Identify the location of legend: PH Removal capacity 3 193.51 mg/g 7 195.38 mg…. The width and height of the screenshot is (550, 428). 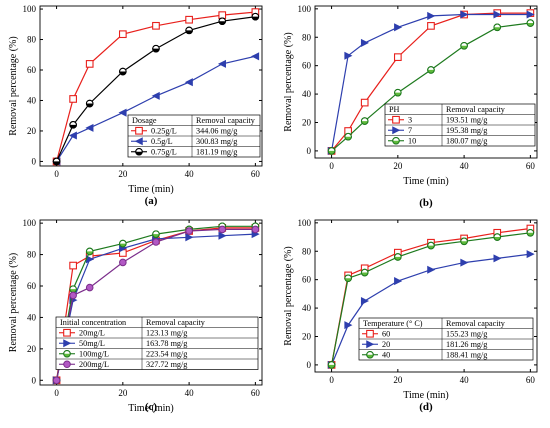
(460, 125).